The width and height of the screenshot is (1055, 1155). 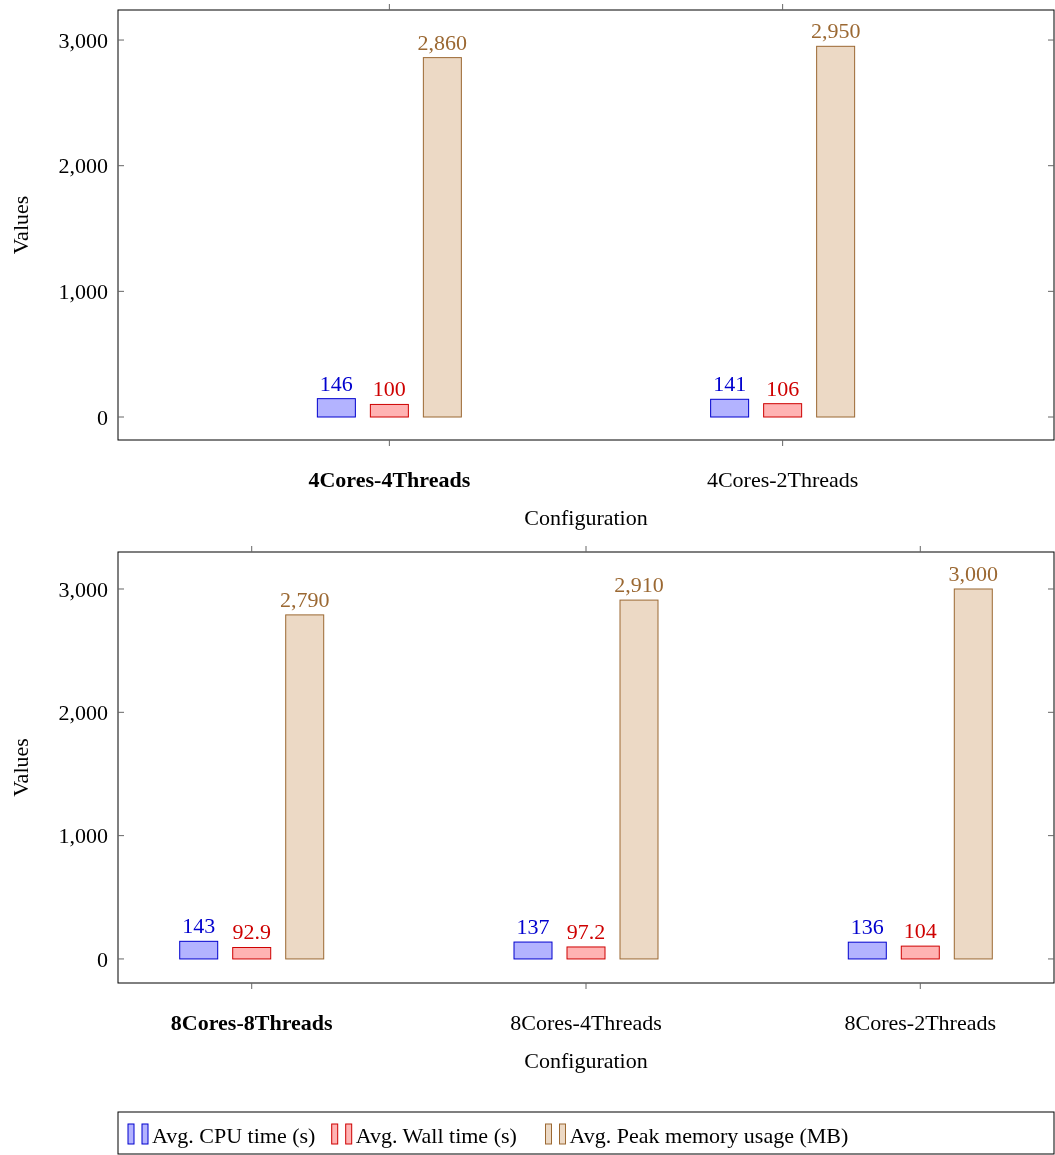 What do you see at coordinates (709, 1135) in the screenshot?
I see `legend-label: Avg. Peak memory usage (MB)` at bounding box center [709, 1135].